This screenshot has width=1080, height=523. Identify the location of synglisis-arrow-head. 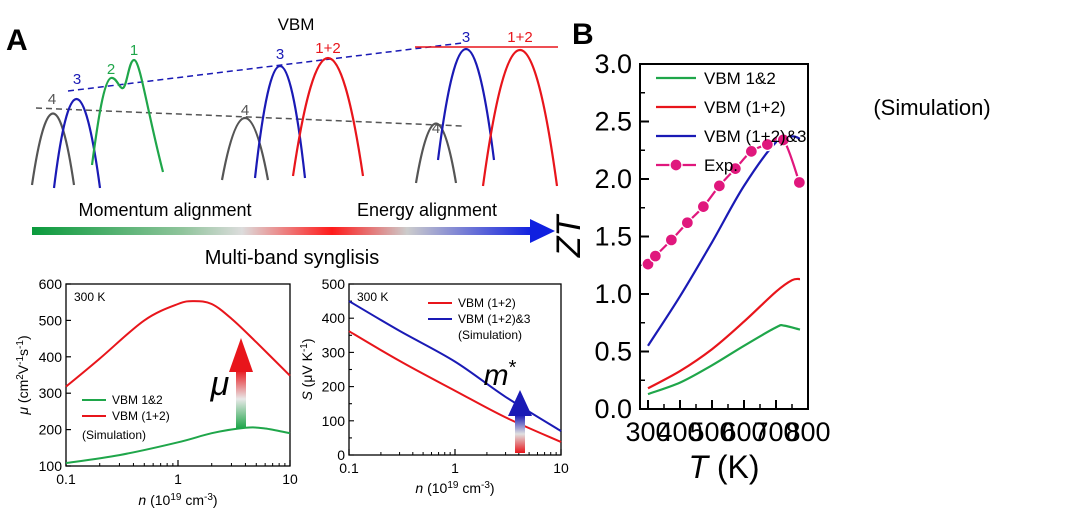
(542, 231).